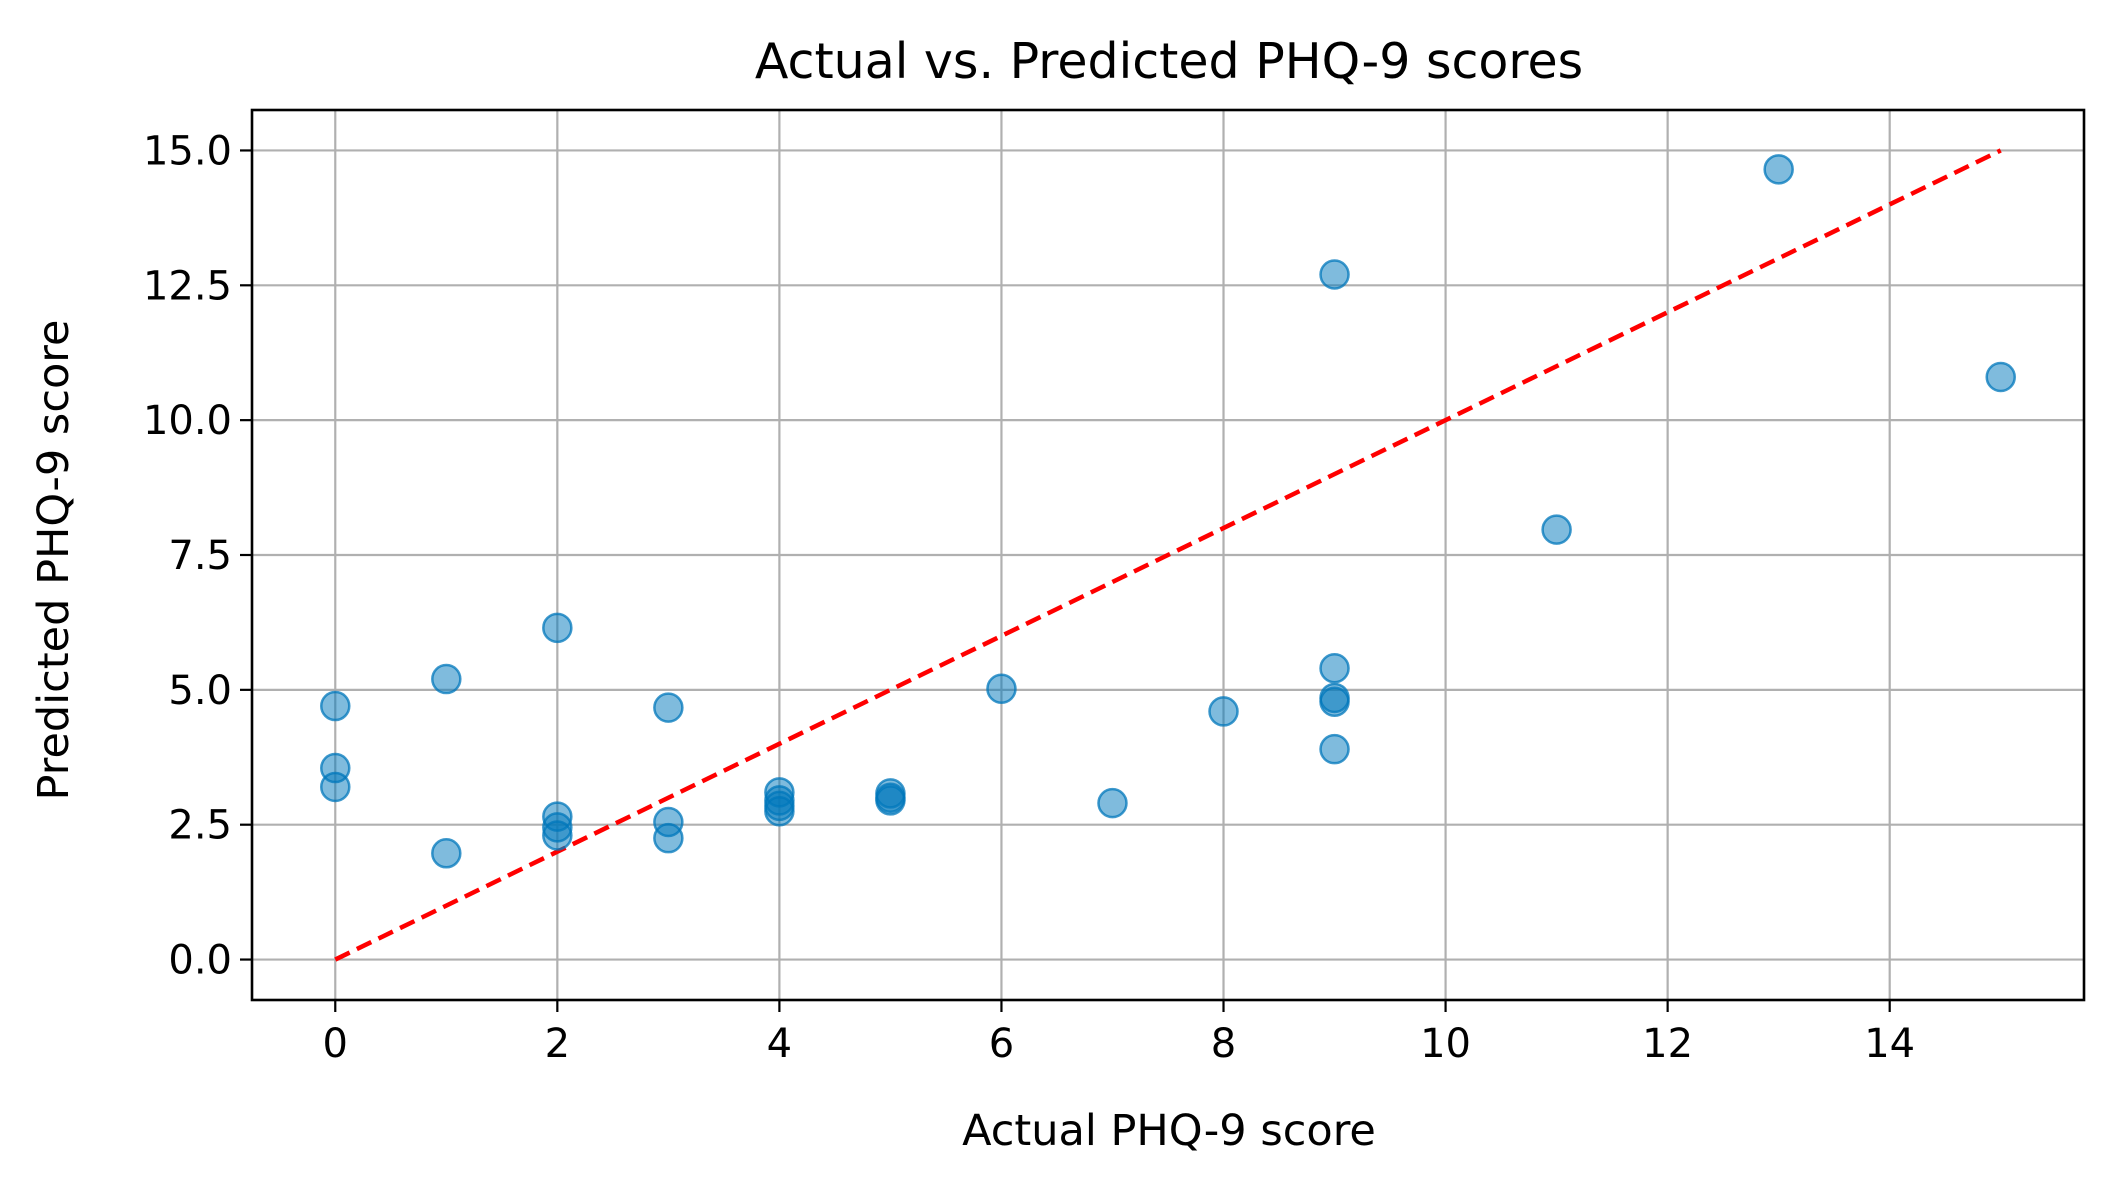  I want to click on x-tick-label-6: 12, so click(1667, 1044).